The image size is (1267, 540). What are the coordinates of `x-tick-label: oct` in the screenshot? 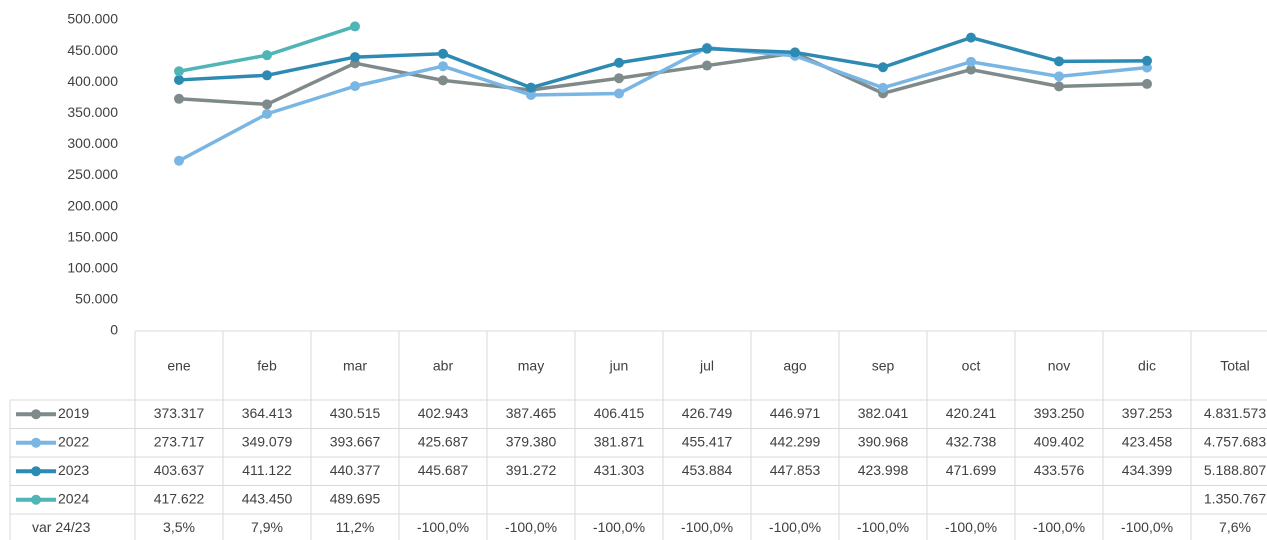 It's located at (971, 366).